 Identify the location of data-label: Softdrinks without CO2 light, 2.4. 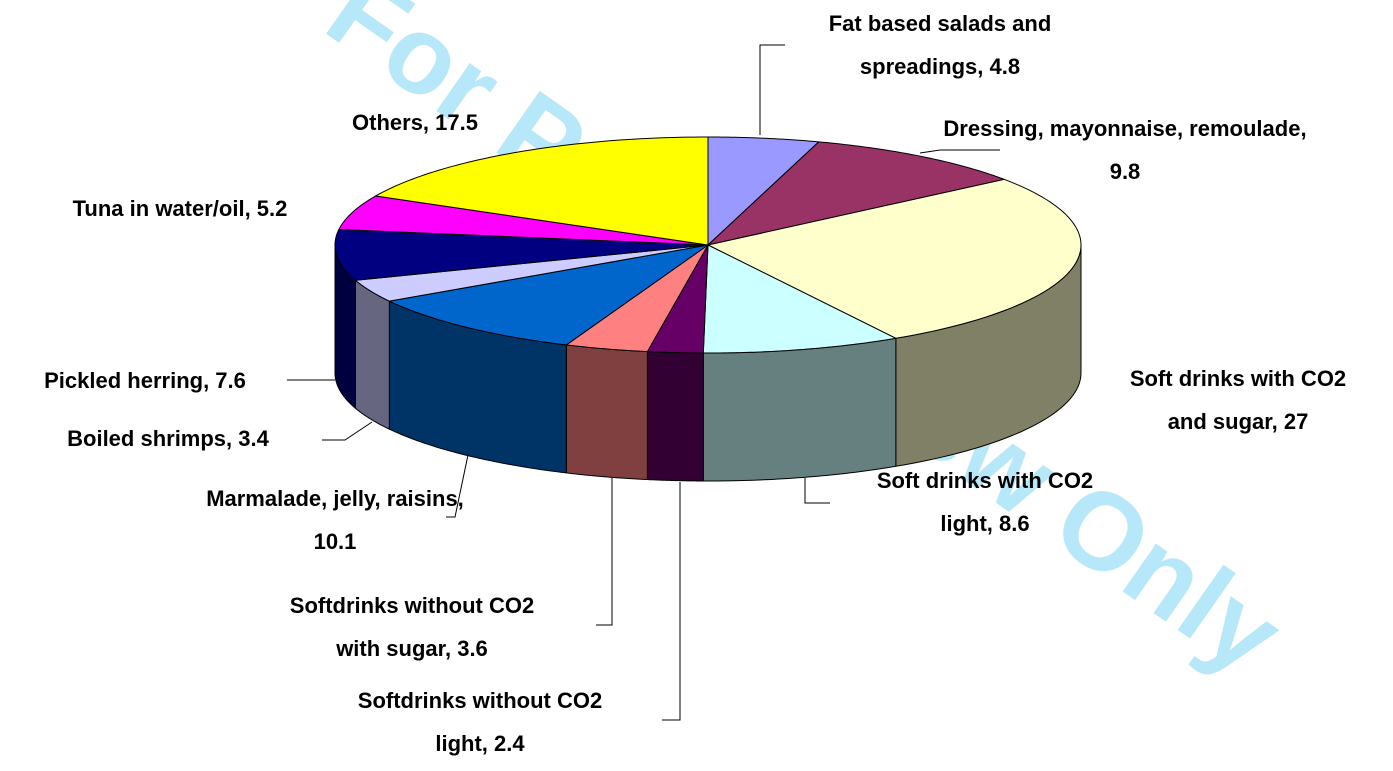
(480, 722).